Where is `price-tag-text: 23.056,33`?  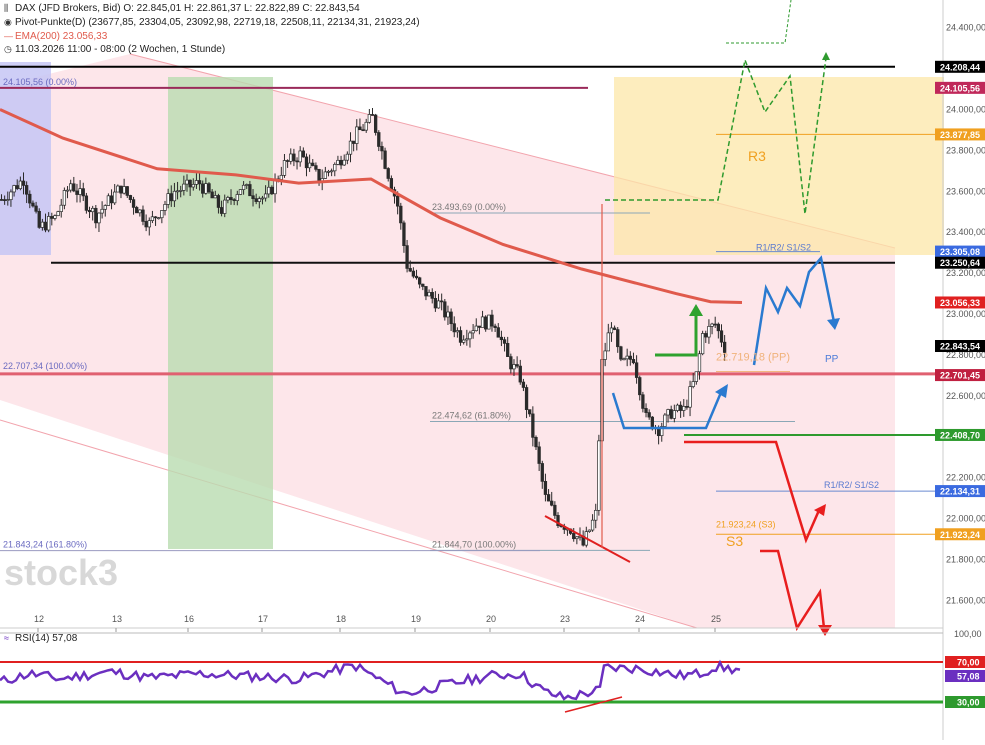 price-tag-text: 23.056,33 is located at coordinates (960, 303).